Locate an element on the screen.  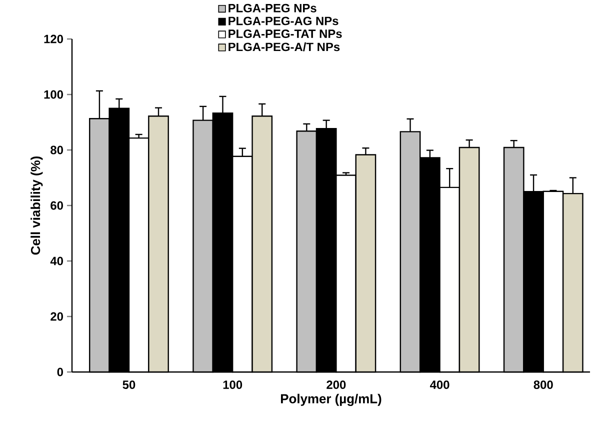
legend-label: PLGA-PEG-A/T NPs is located at coordinates (284, 47).